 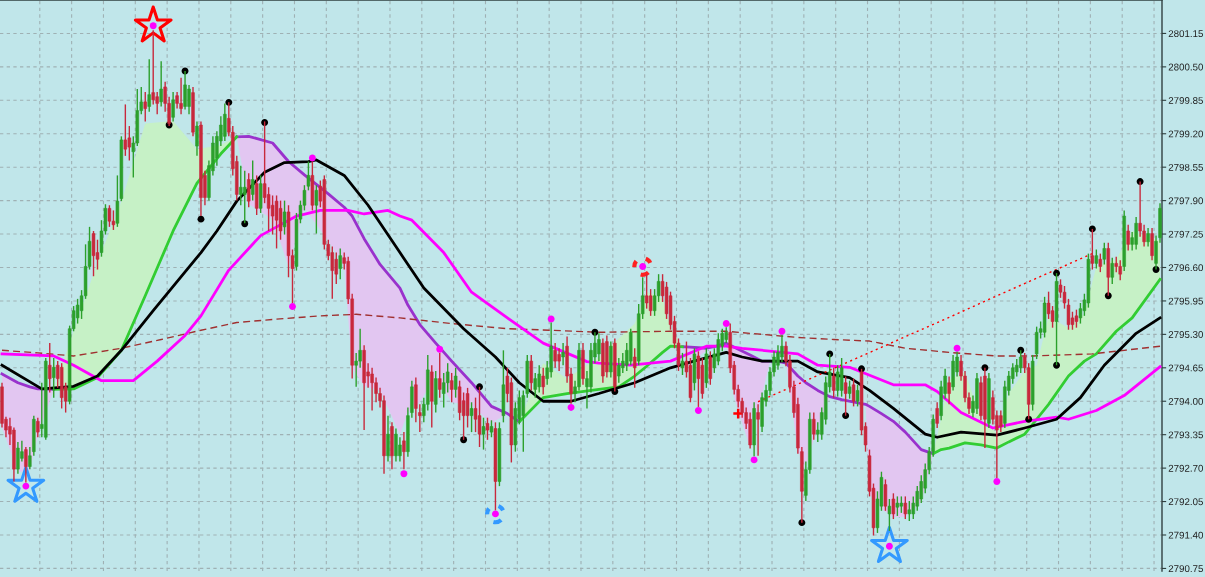 What do you see at coordinates (1186, 134) in the screenshot?
I see `y-tick-label: 2799.20` at bounding box center [1186, 134].